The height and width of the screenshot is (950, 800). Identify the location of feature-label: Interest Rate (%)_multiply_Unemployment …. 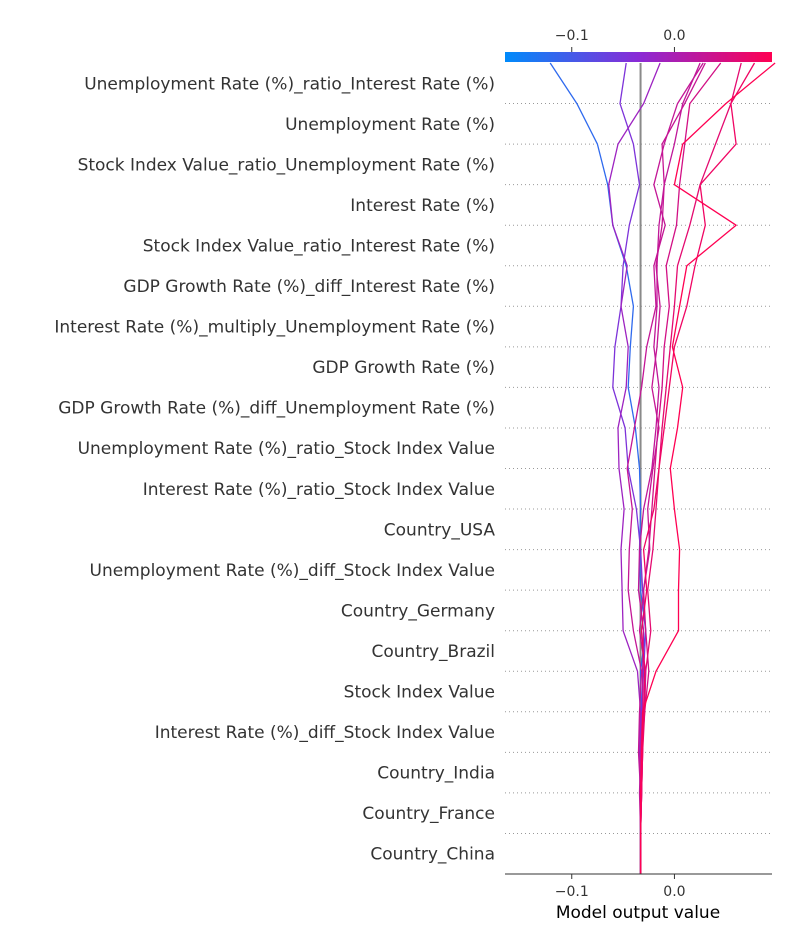
(274, 328).